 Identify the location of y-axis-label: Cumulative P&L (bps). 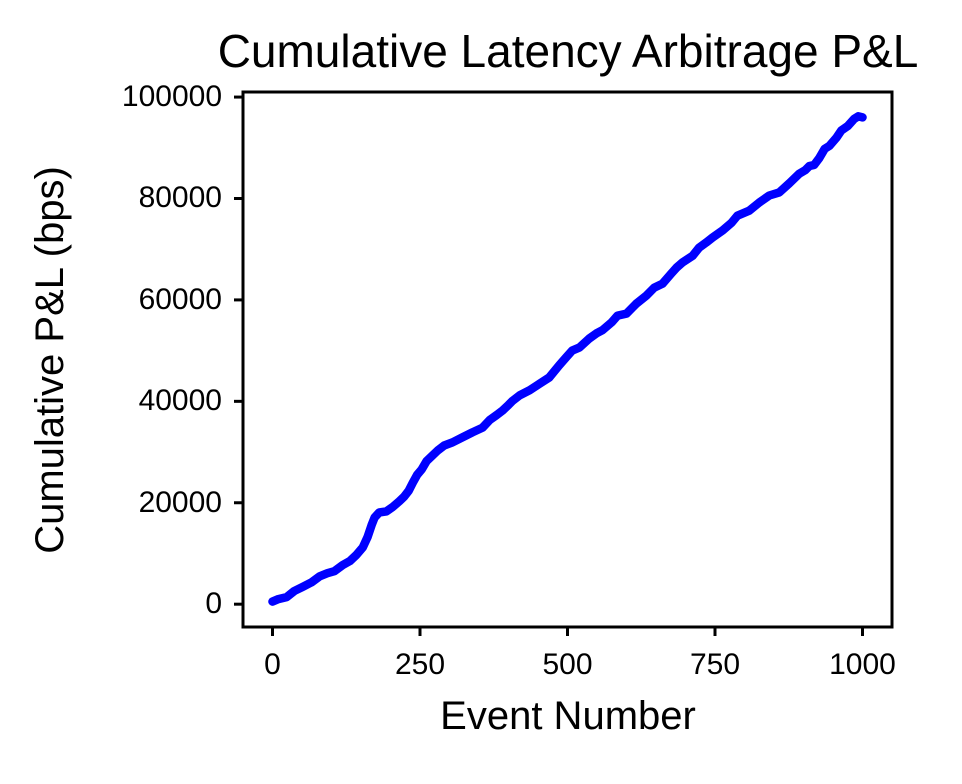
(50, 360).